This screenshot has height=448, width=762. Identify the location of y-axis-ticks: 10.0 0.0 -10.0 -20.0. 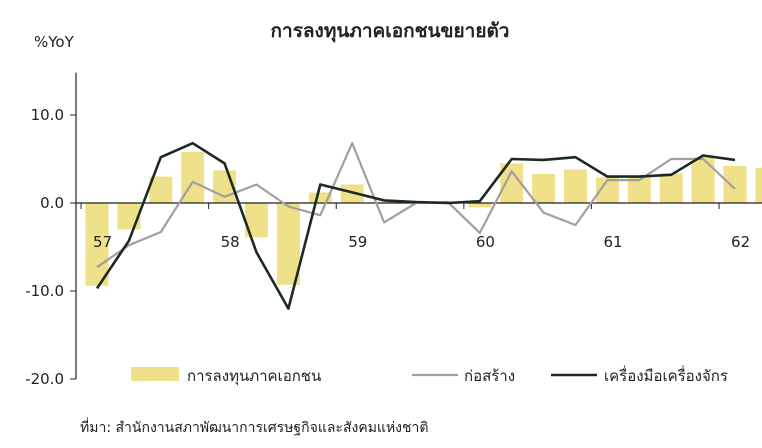
(50, 247).